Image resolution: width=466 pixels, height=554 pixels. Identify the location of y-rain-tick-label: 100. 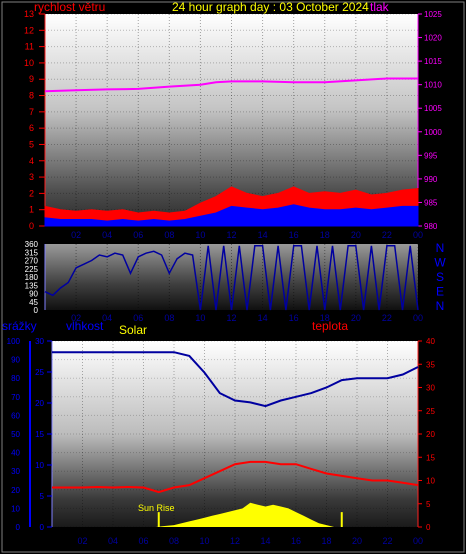
(14, 341).